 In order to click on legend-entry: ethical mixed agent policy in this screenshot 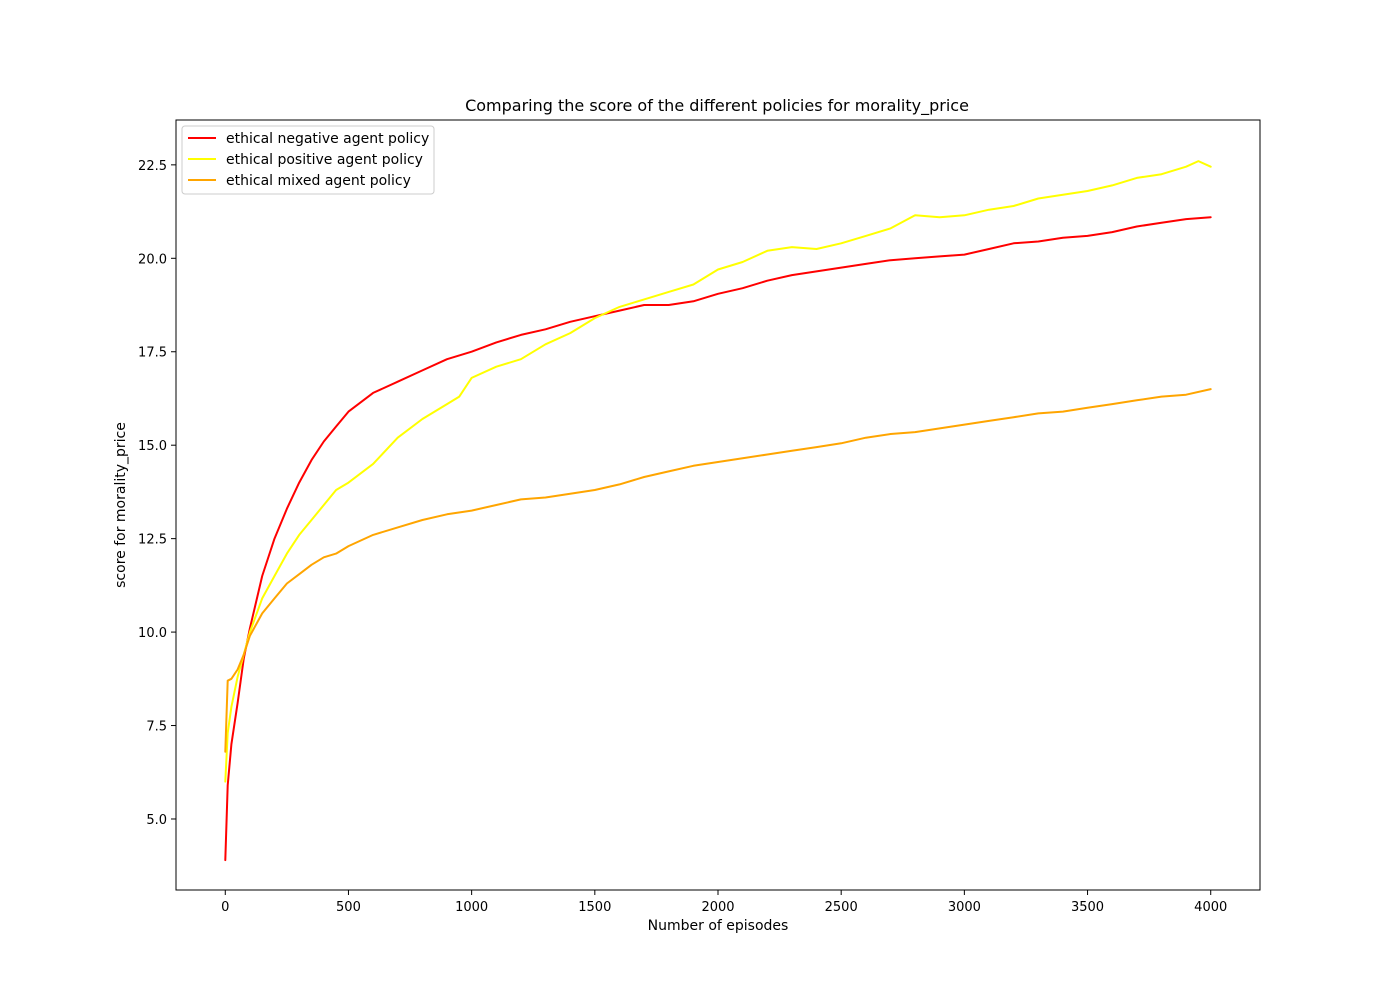, I will do `click(318, 181)`.